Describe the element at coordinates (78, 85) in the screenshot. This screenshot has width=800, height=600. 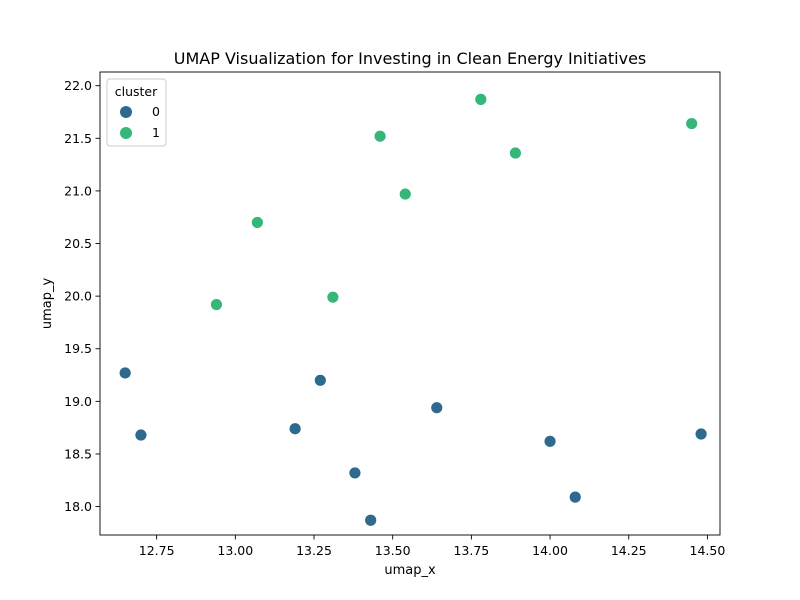
I see `y-tick-label: 22.0` at that location.